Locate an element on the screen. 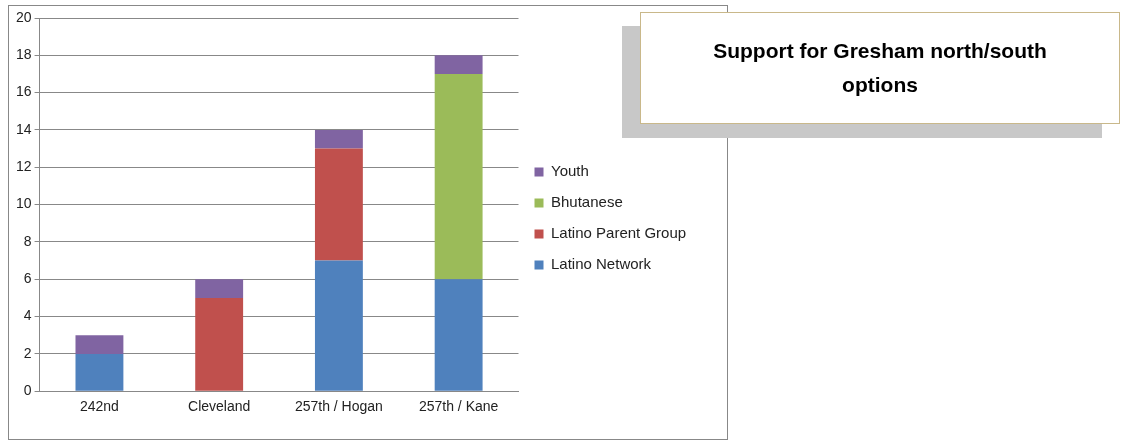 Image resolution: width=1121 pixels, height=444 pixels. y-tick-label: 16 is located at coordinates (23, 91).